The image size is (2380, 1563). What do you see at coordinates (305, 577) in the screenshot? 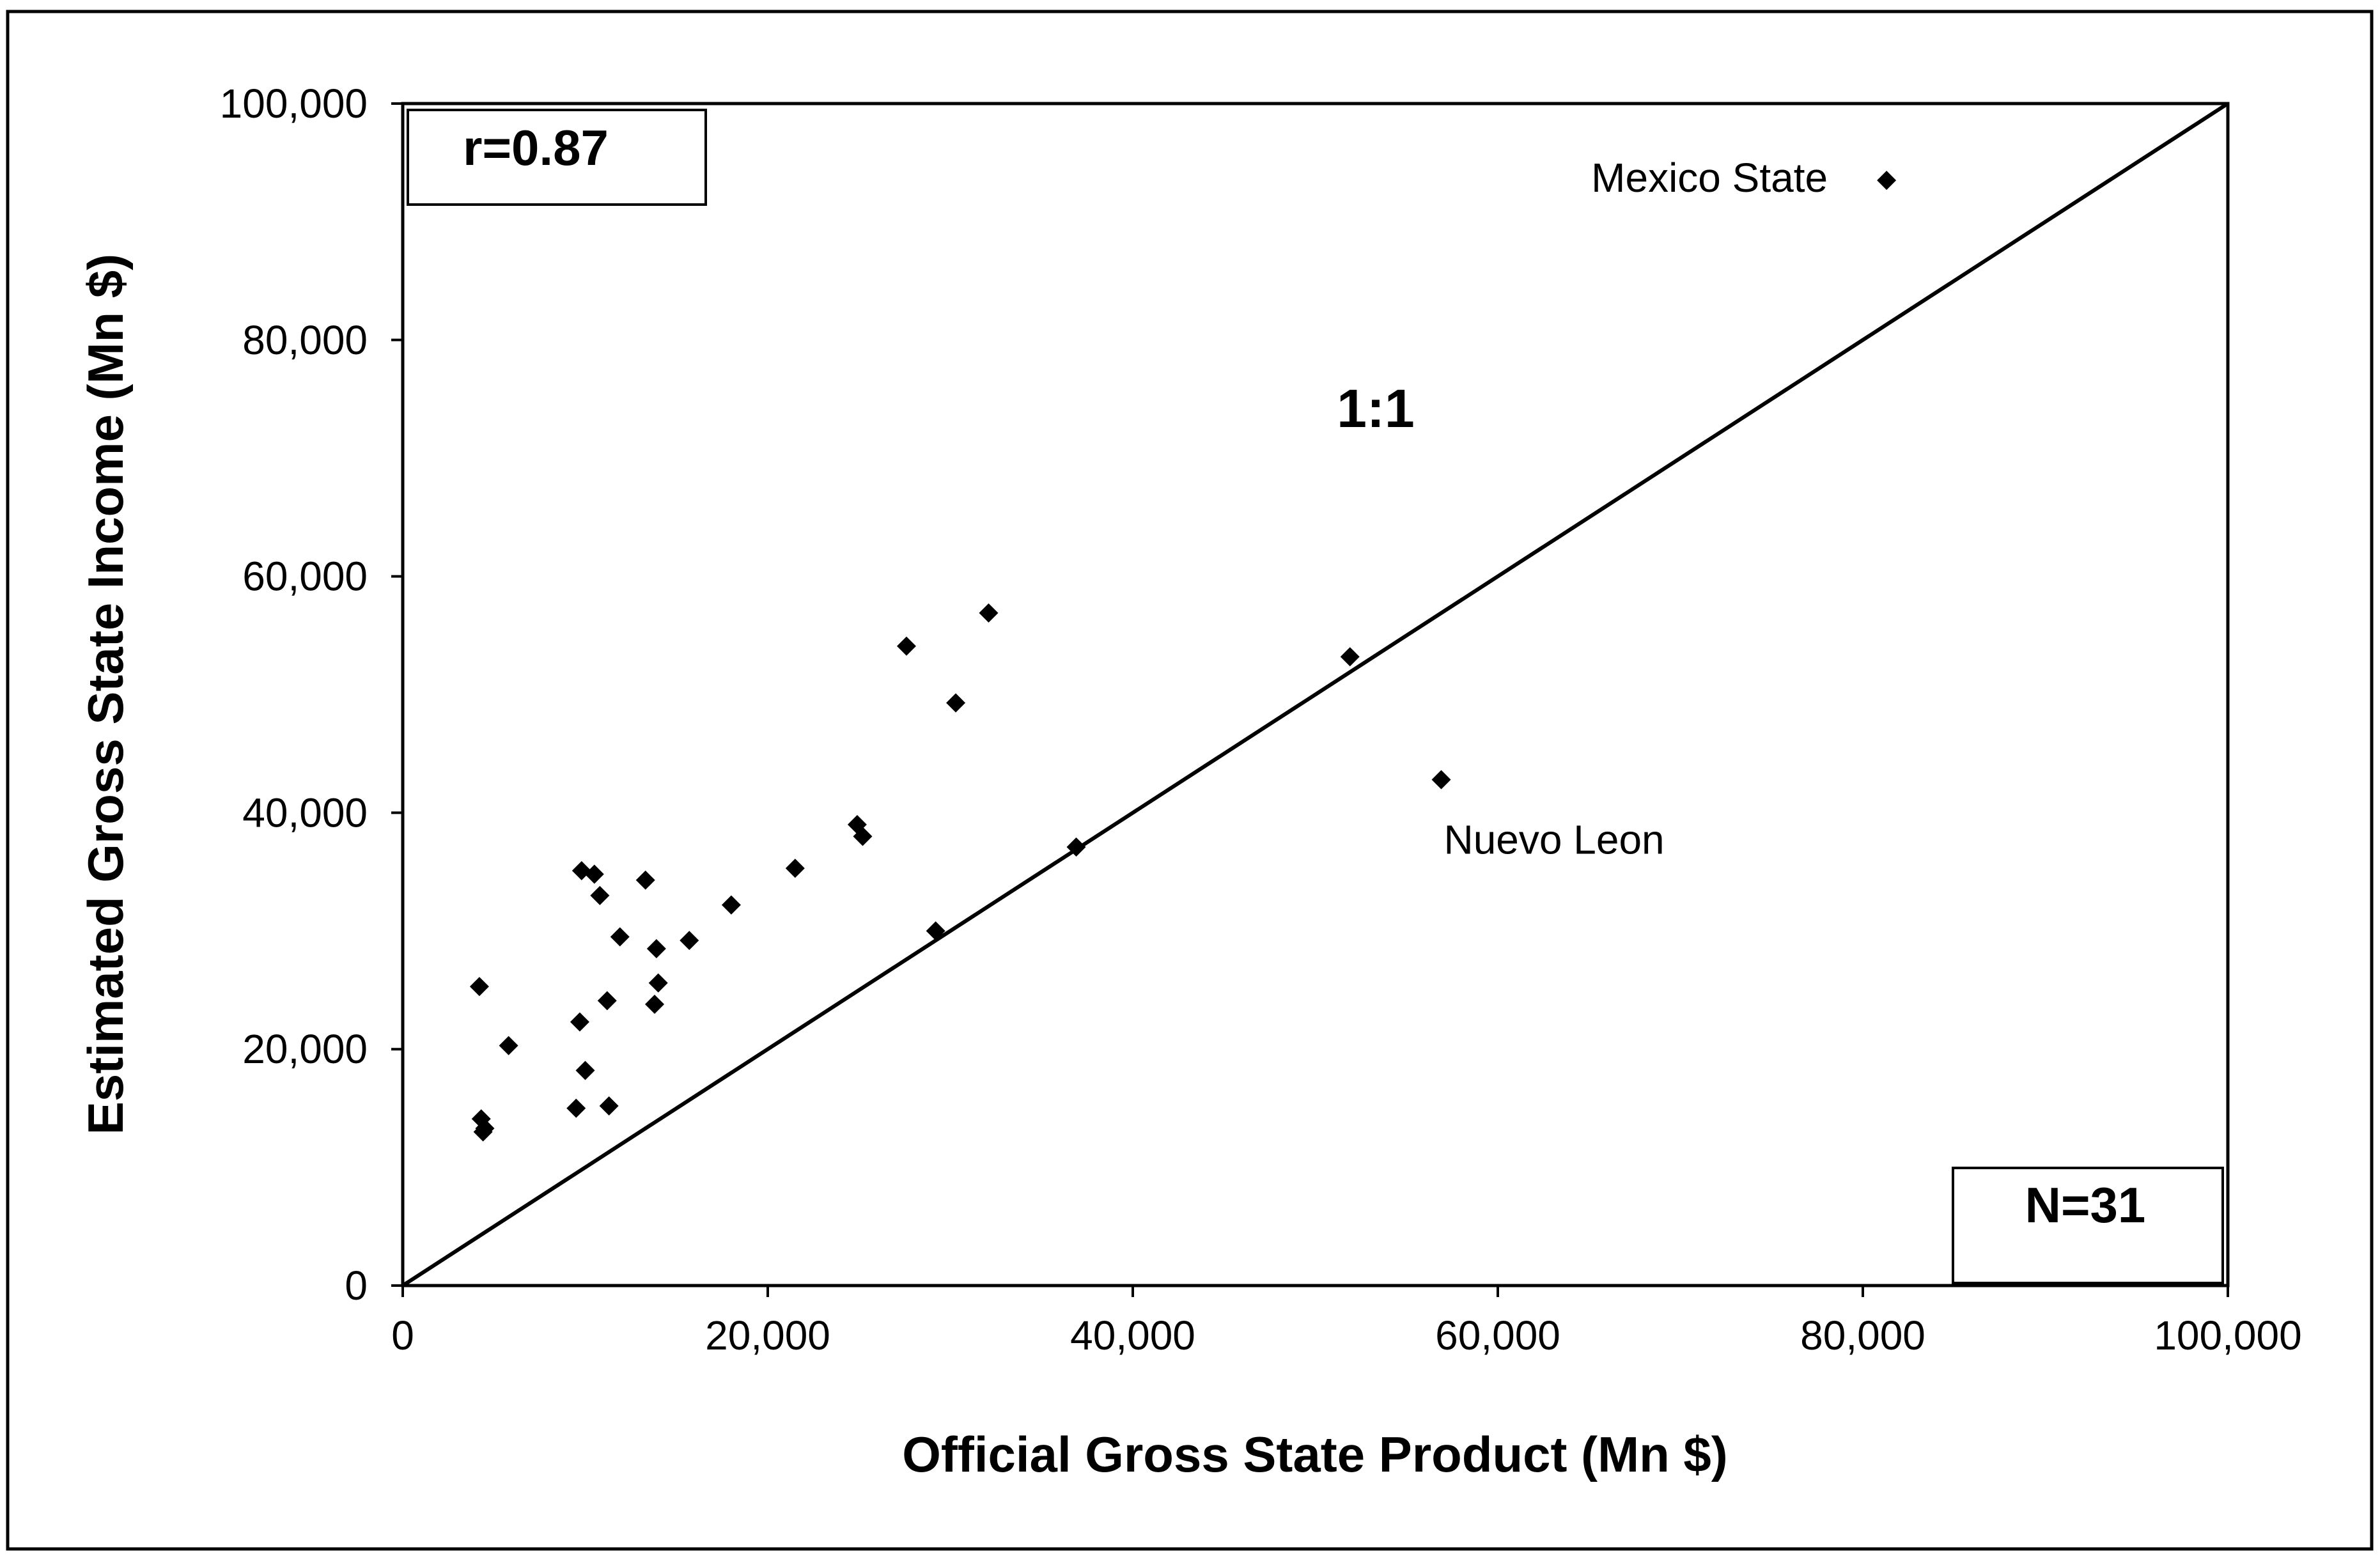
I see `y-tick-label: 60,000` at bounding box center [305, 577].